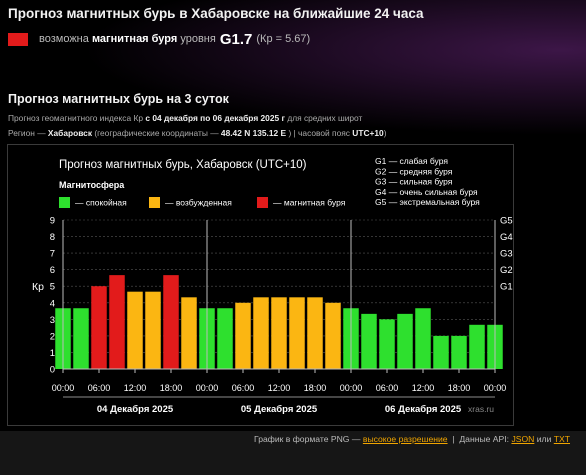  I want to click on g-tick-label: G5, so click(506, 221).